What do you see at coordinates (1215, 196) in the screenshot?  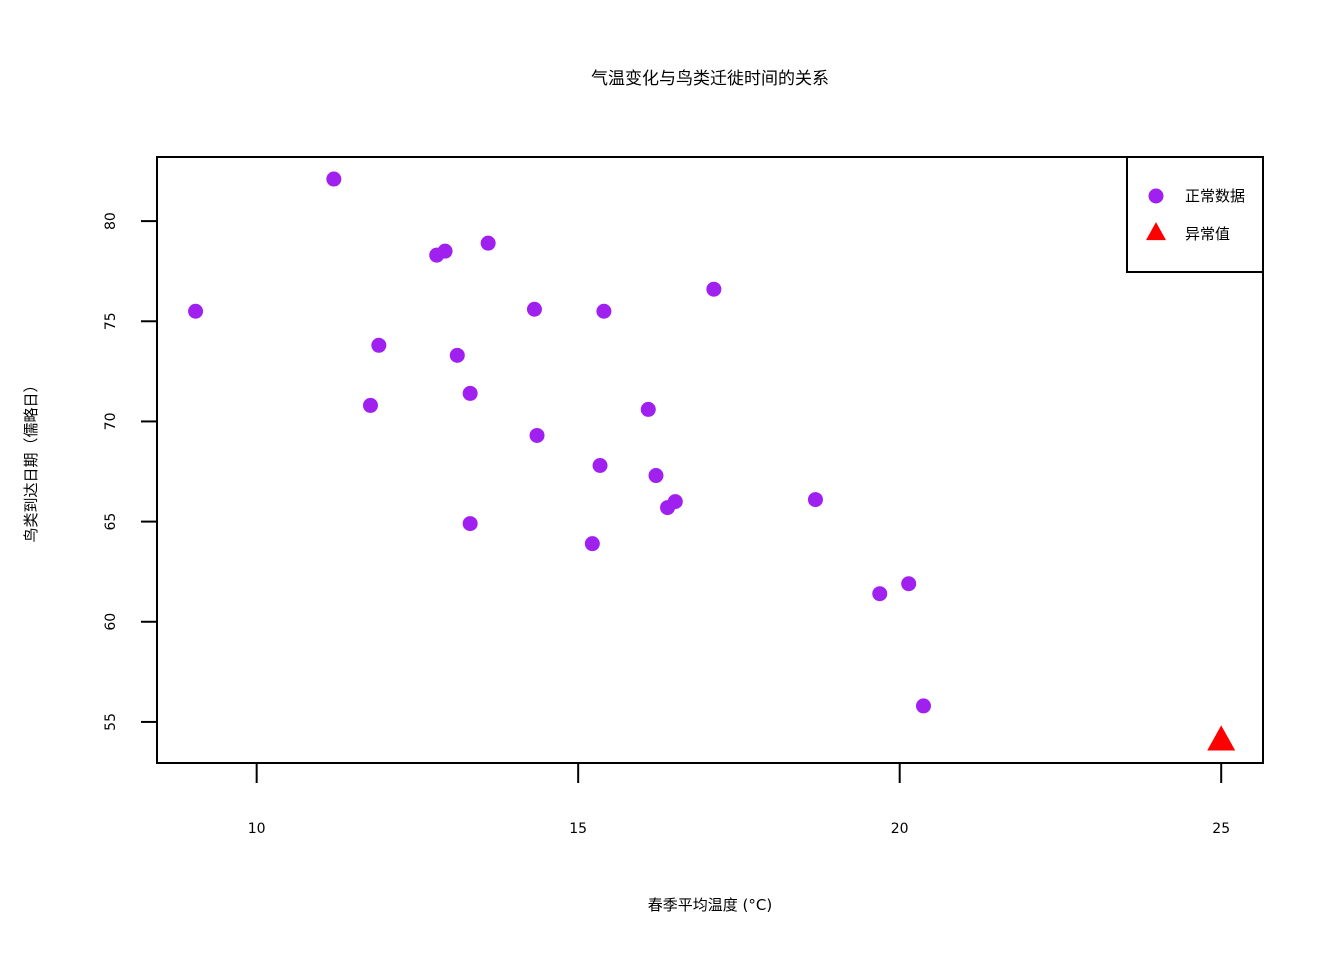 I see `legend-label: 正常数据` at bounding box center [1215, 196].